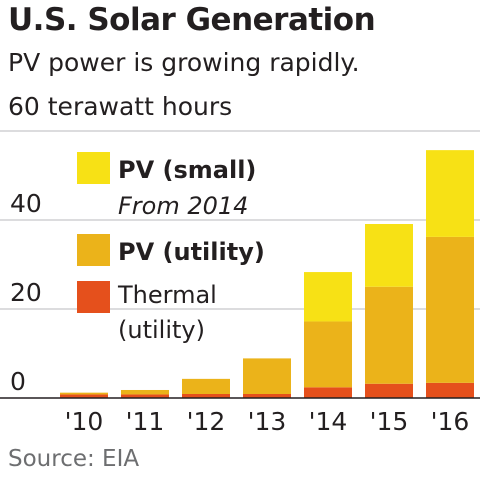 Image resolution: width=480 pixels, height=480 pixels. Describe the element at coordinates (18, 381) in the screenshot. I see `y-tick-label: 0` at that location.